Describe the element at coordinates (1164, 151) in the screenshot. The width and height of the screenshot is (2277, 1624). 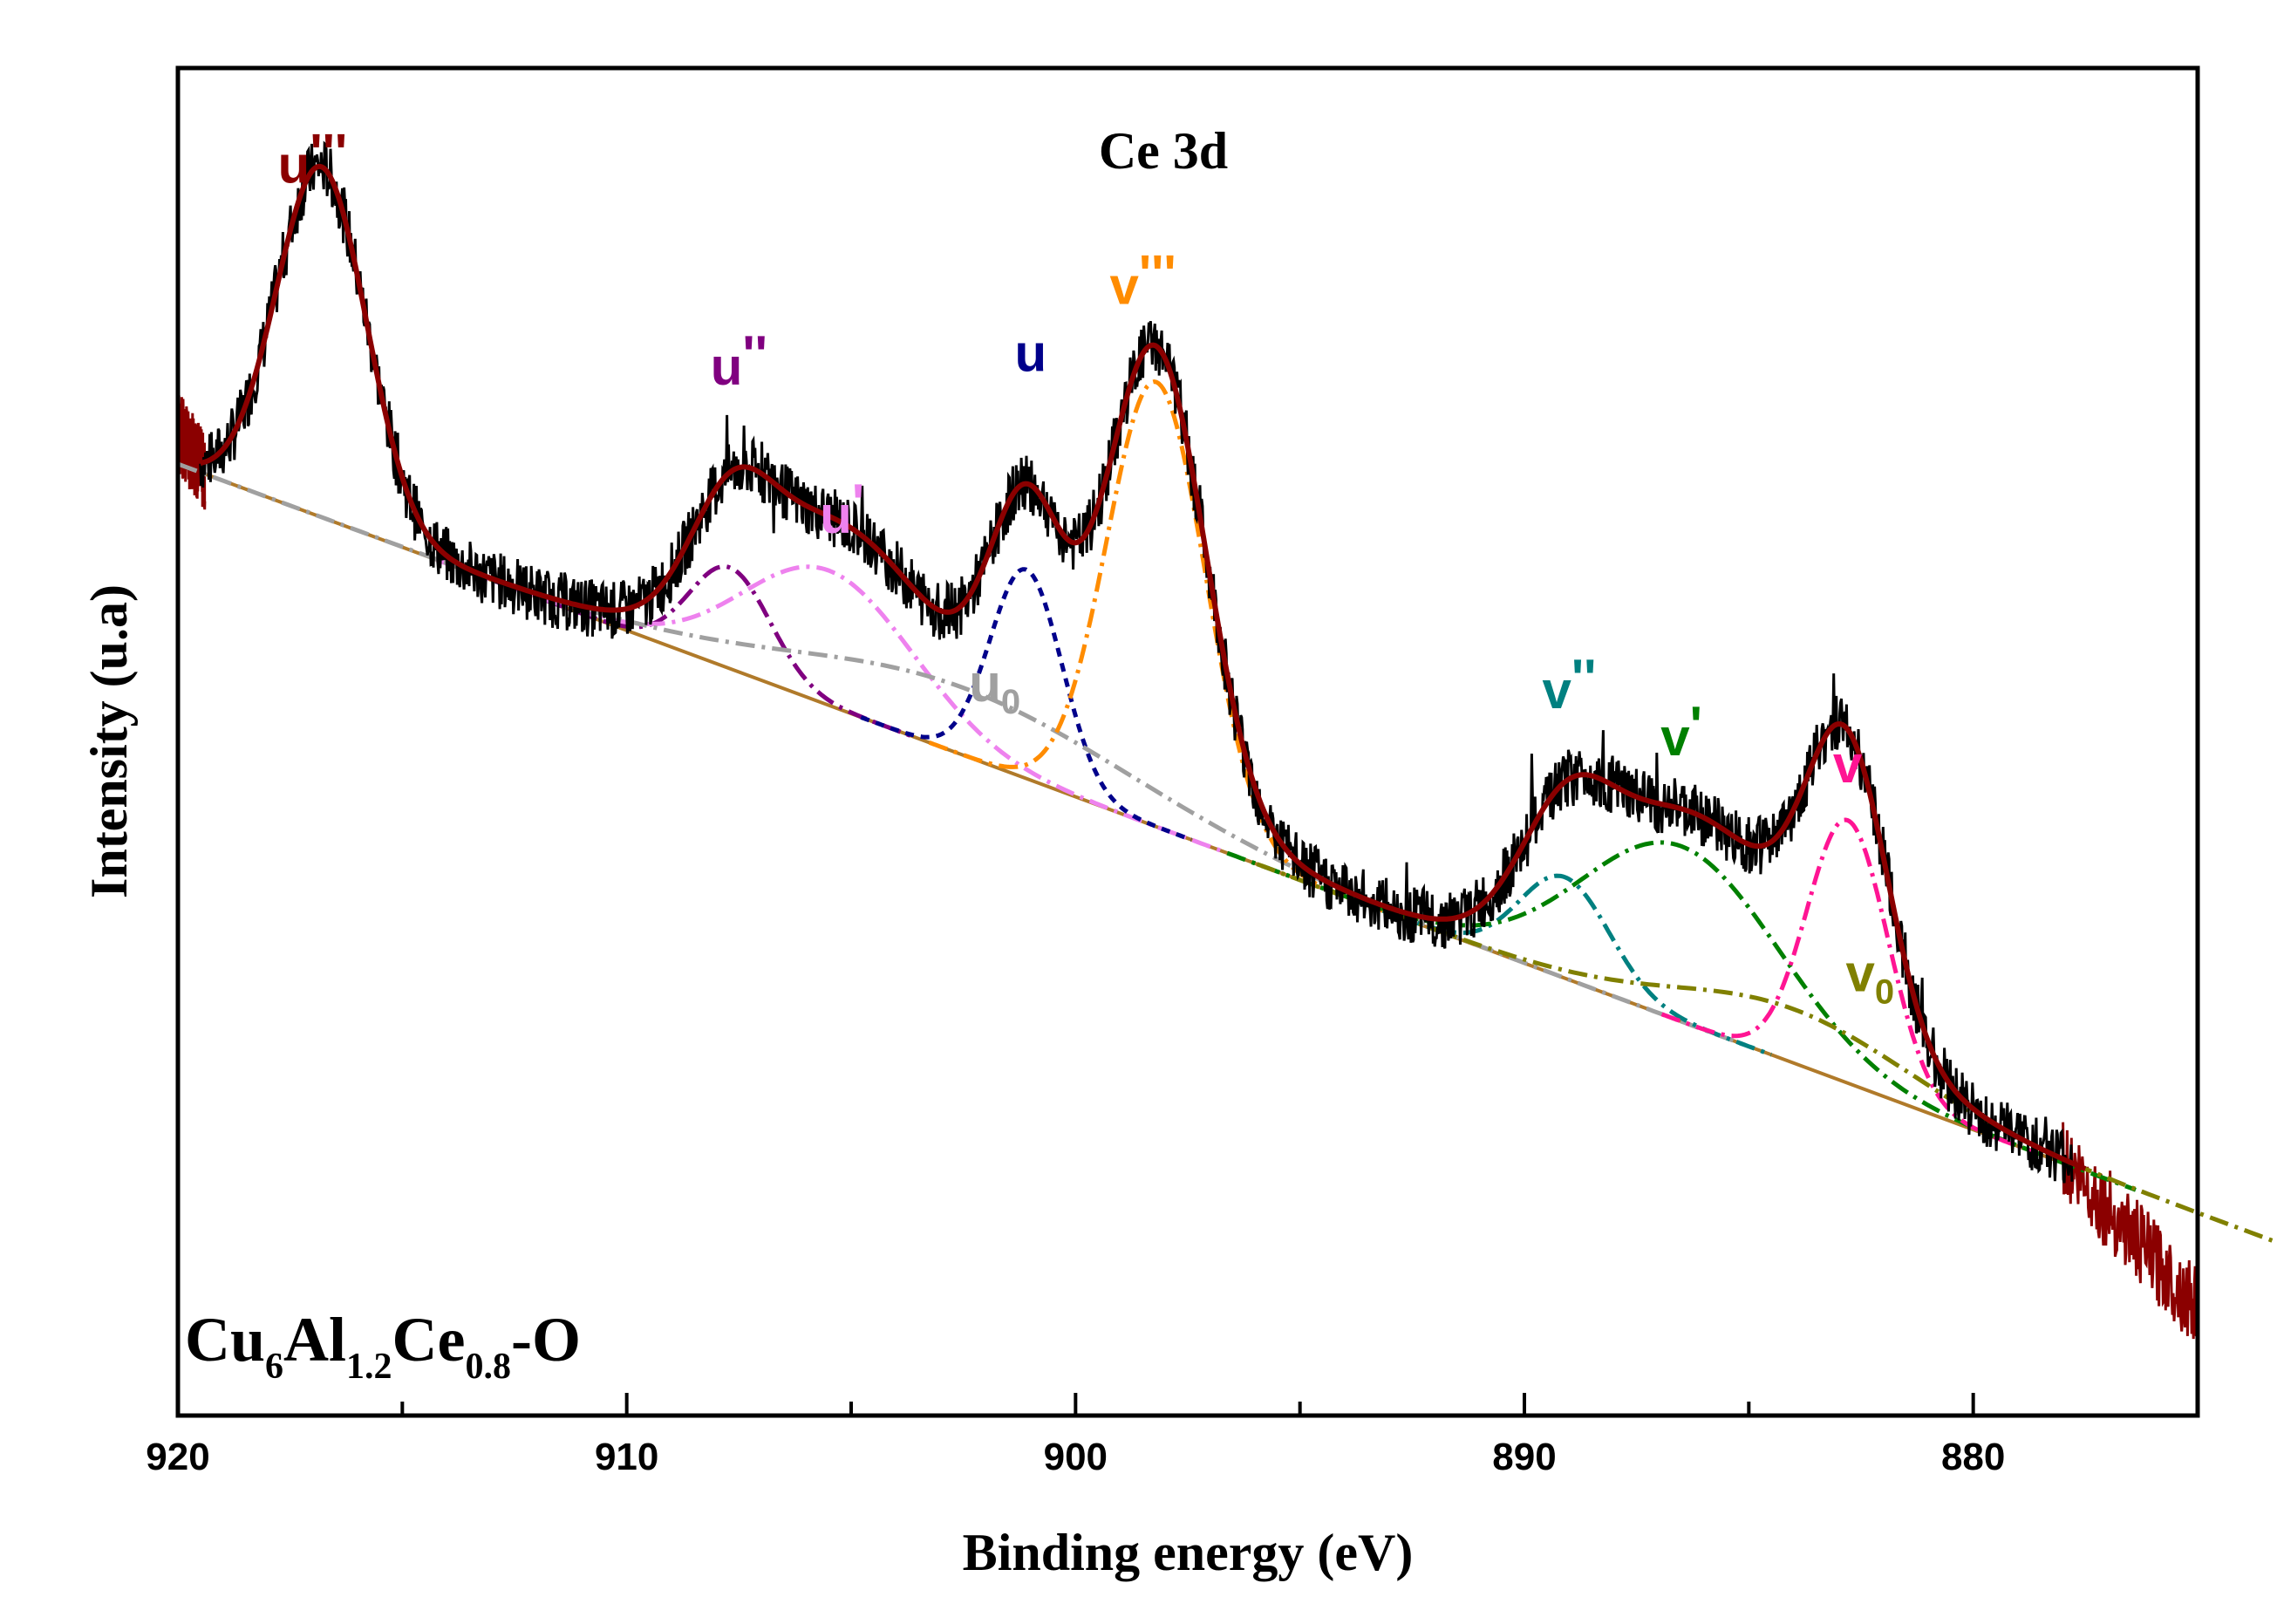
I see `chart-title: Ce 3d` at that location.